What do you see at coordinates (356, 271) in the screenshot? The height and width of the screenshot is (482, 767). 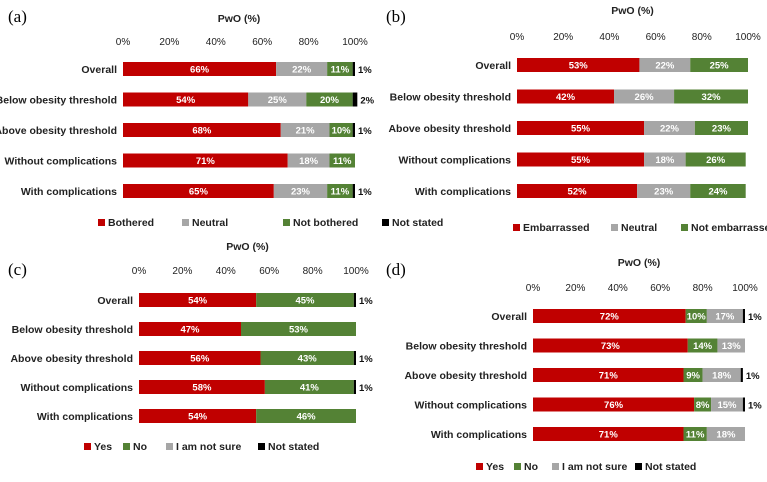 I see `tick-label-c: 100%` at bounding box center [356, 271].